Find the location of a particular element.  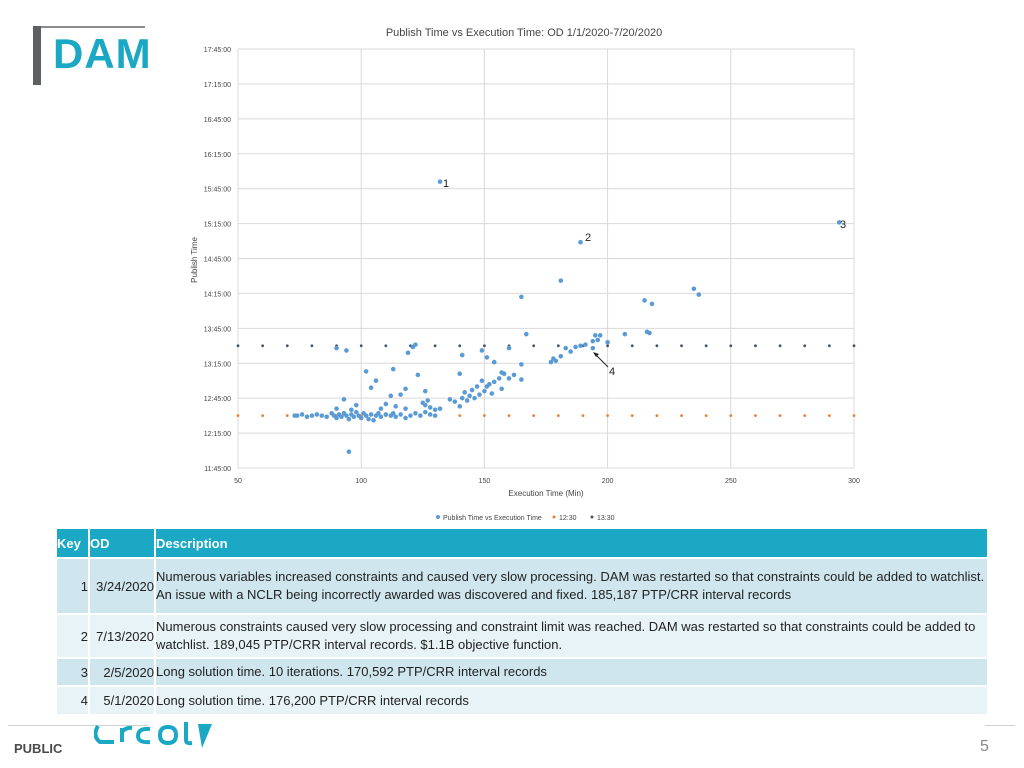

x-tick-label: 250 is located at coordinates (731, 481).